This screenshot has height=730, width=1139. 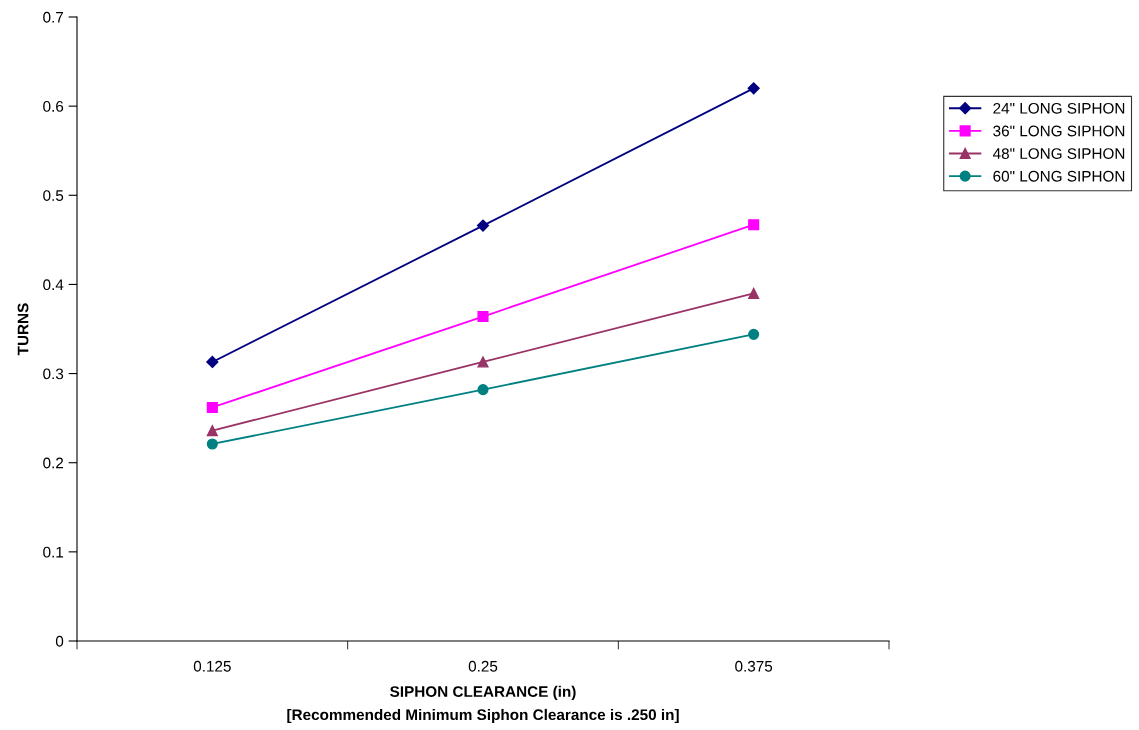 I want to click on y-tick-label: 0.3, so click(x=53, y=374).